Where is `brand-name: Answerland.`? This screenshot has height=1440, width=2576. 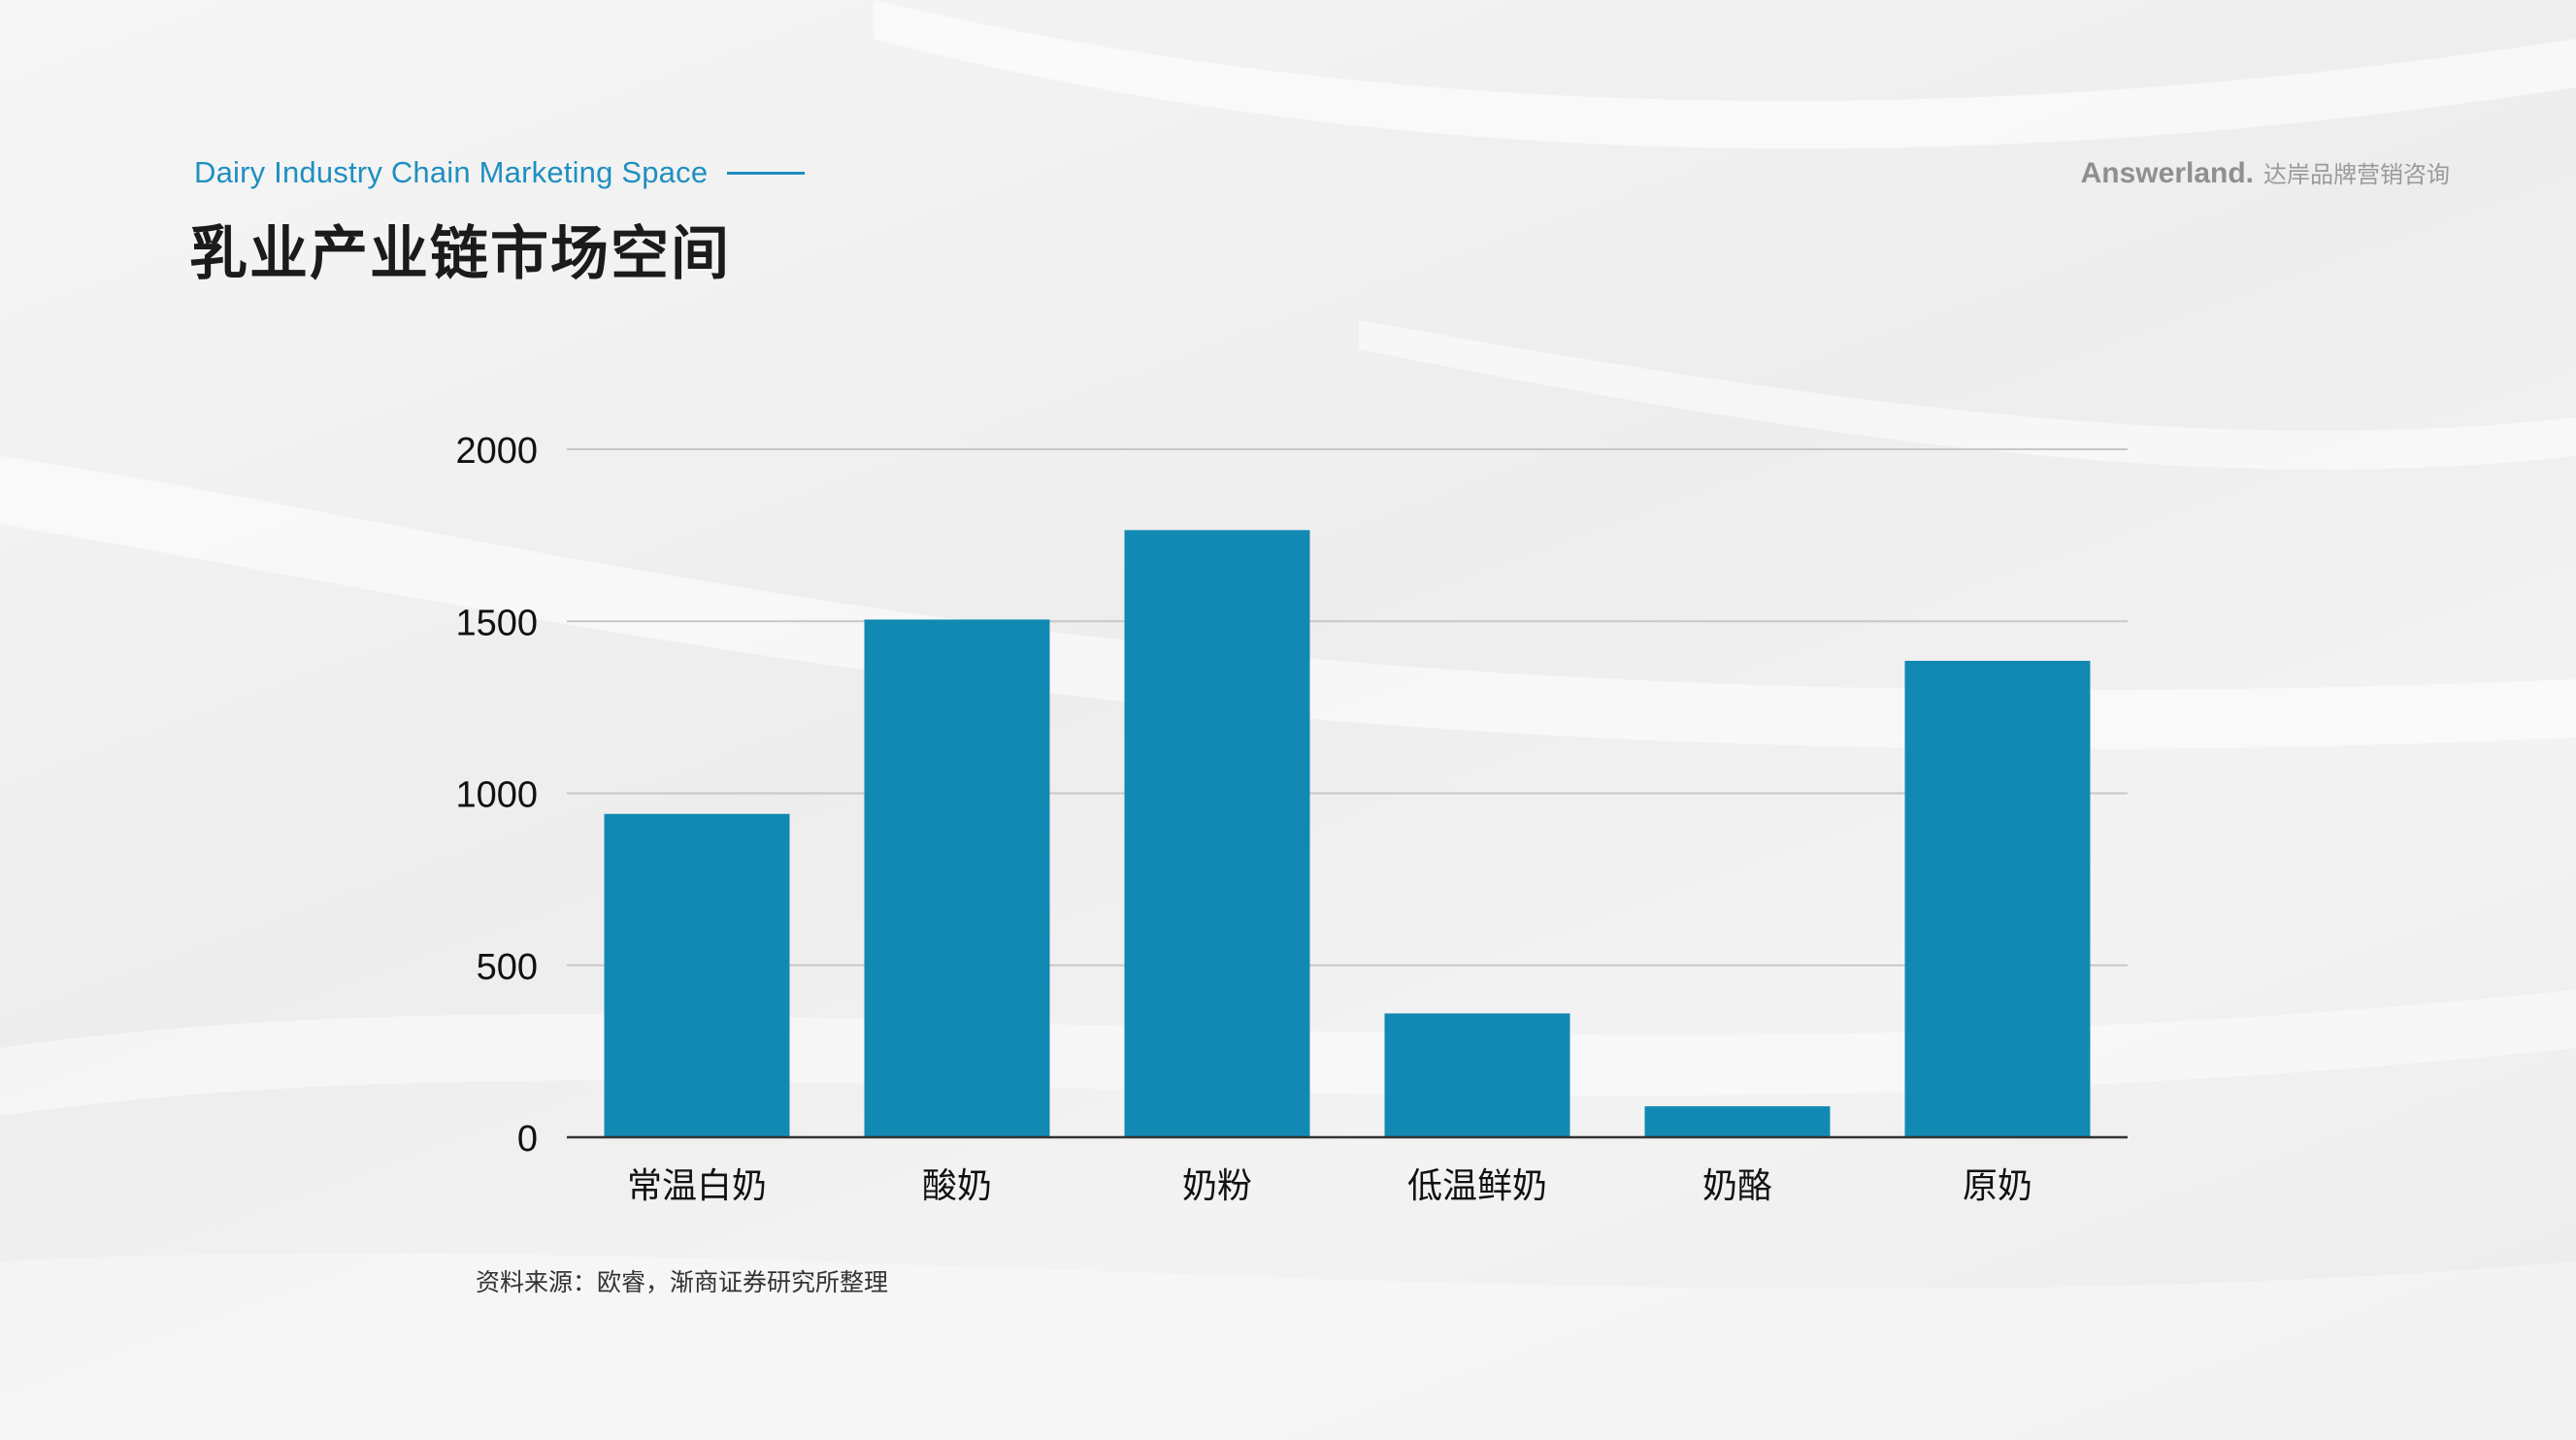 brand-name: Answerland. is located at coordinates (2167, 173).